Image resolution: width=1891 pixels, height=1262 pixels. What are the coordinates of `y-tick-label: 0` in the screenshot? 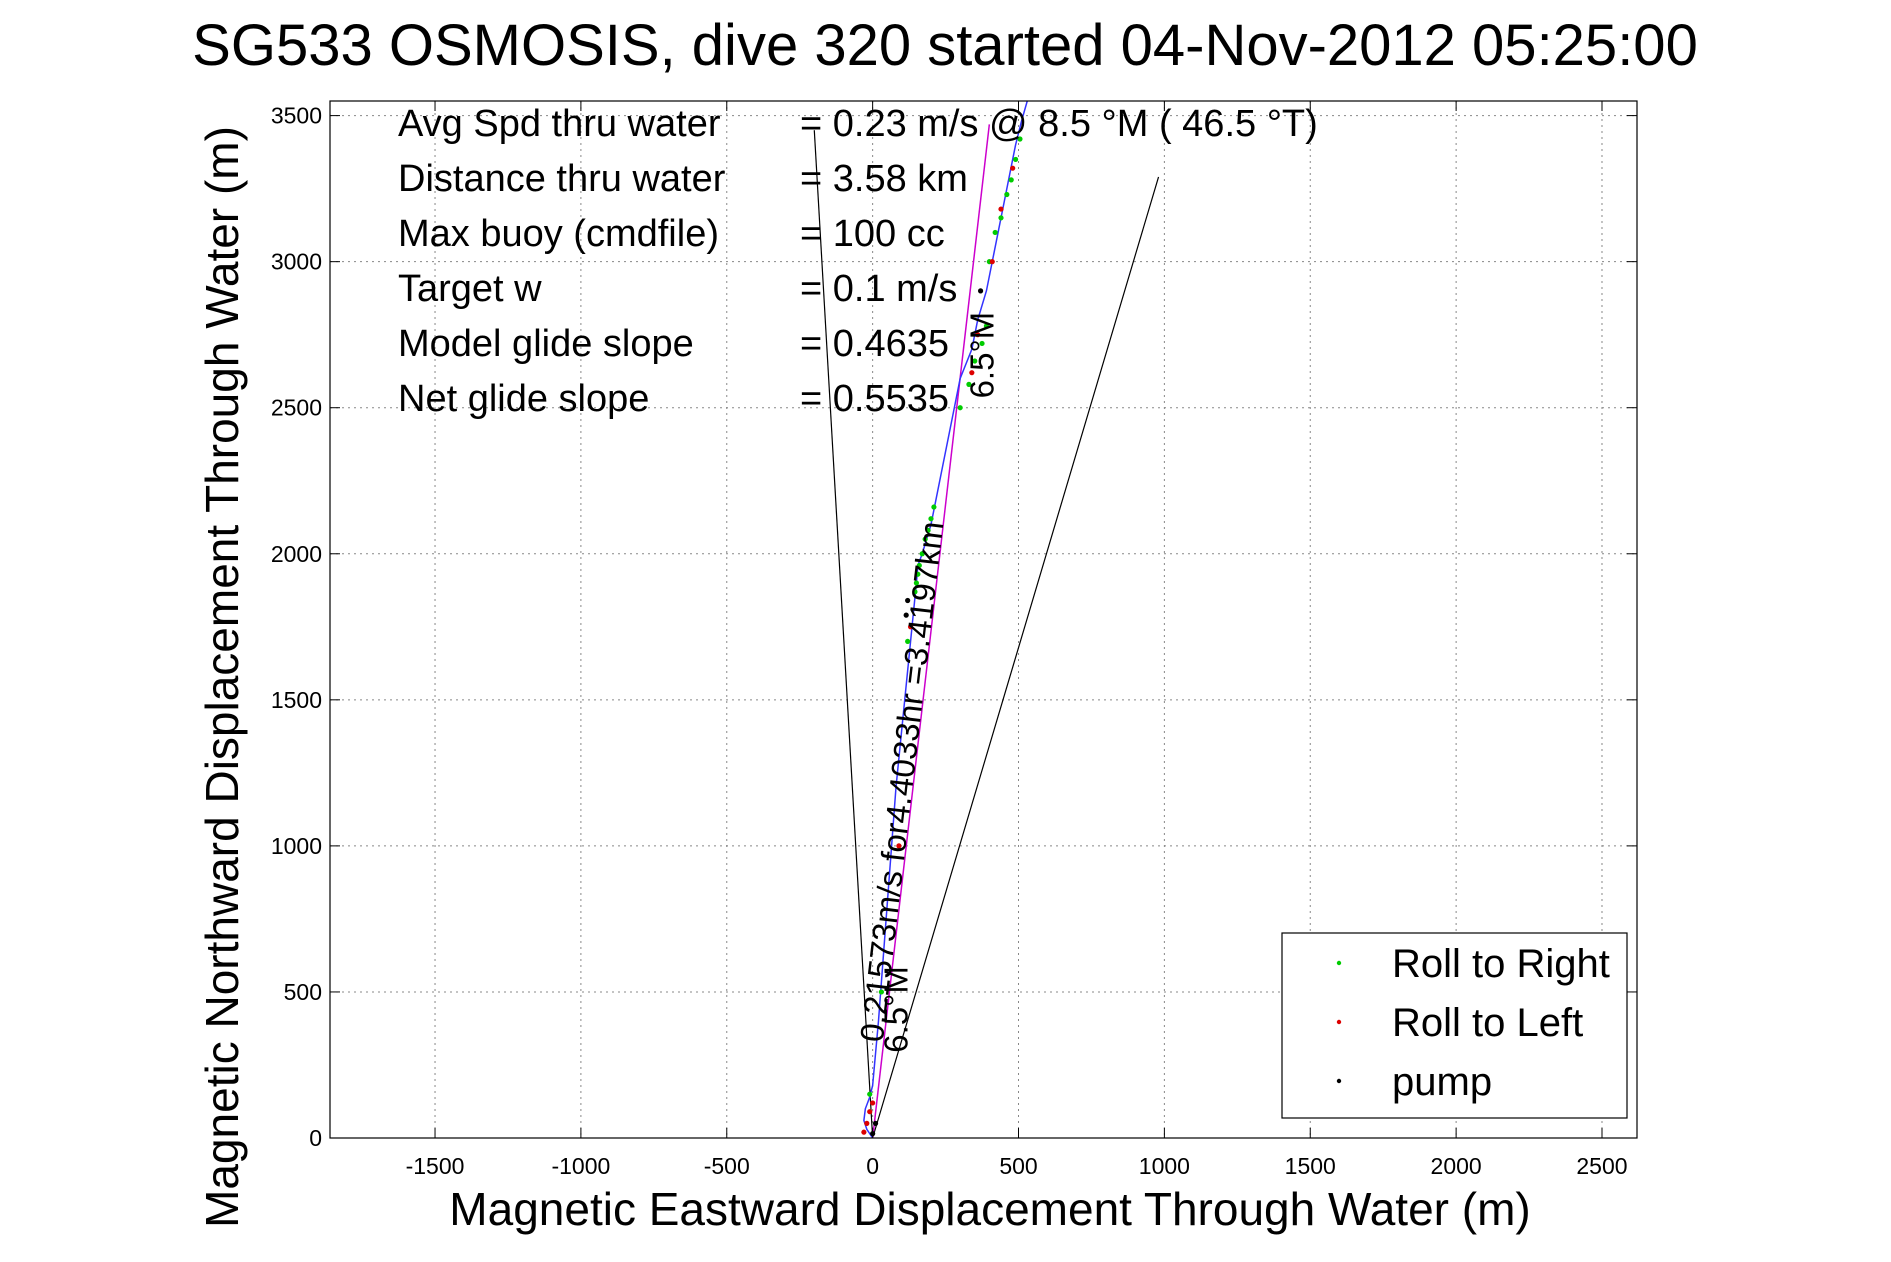 It's located at (315, 1138).